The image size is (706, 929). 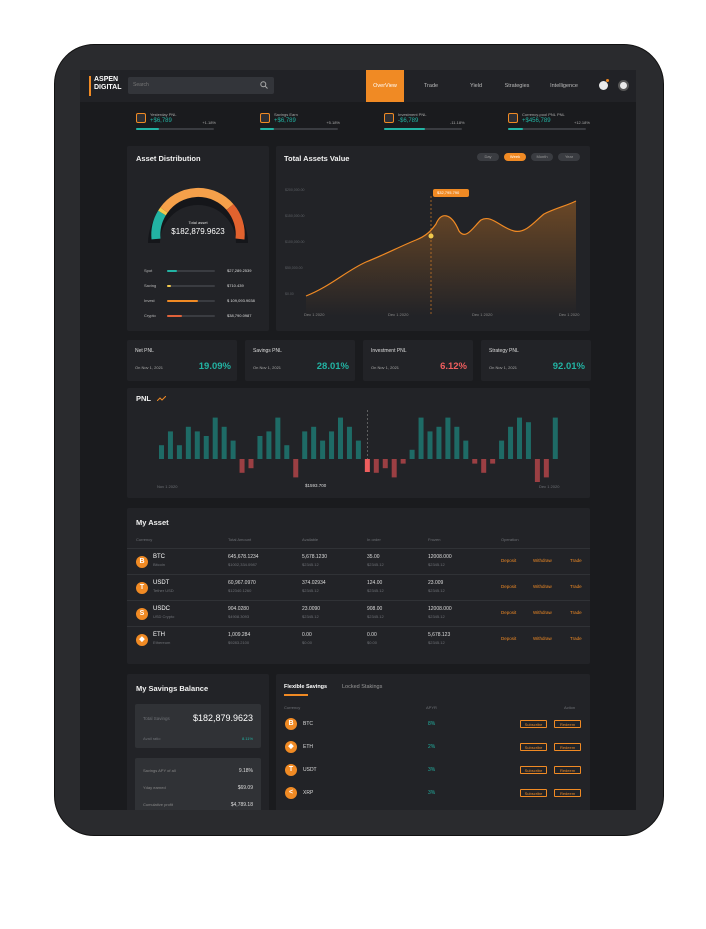 I want to click on period-week: Week, so click(x=515, y=157).